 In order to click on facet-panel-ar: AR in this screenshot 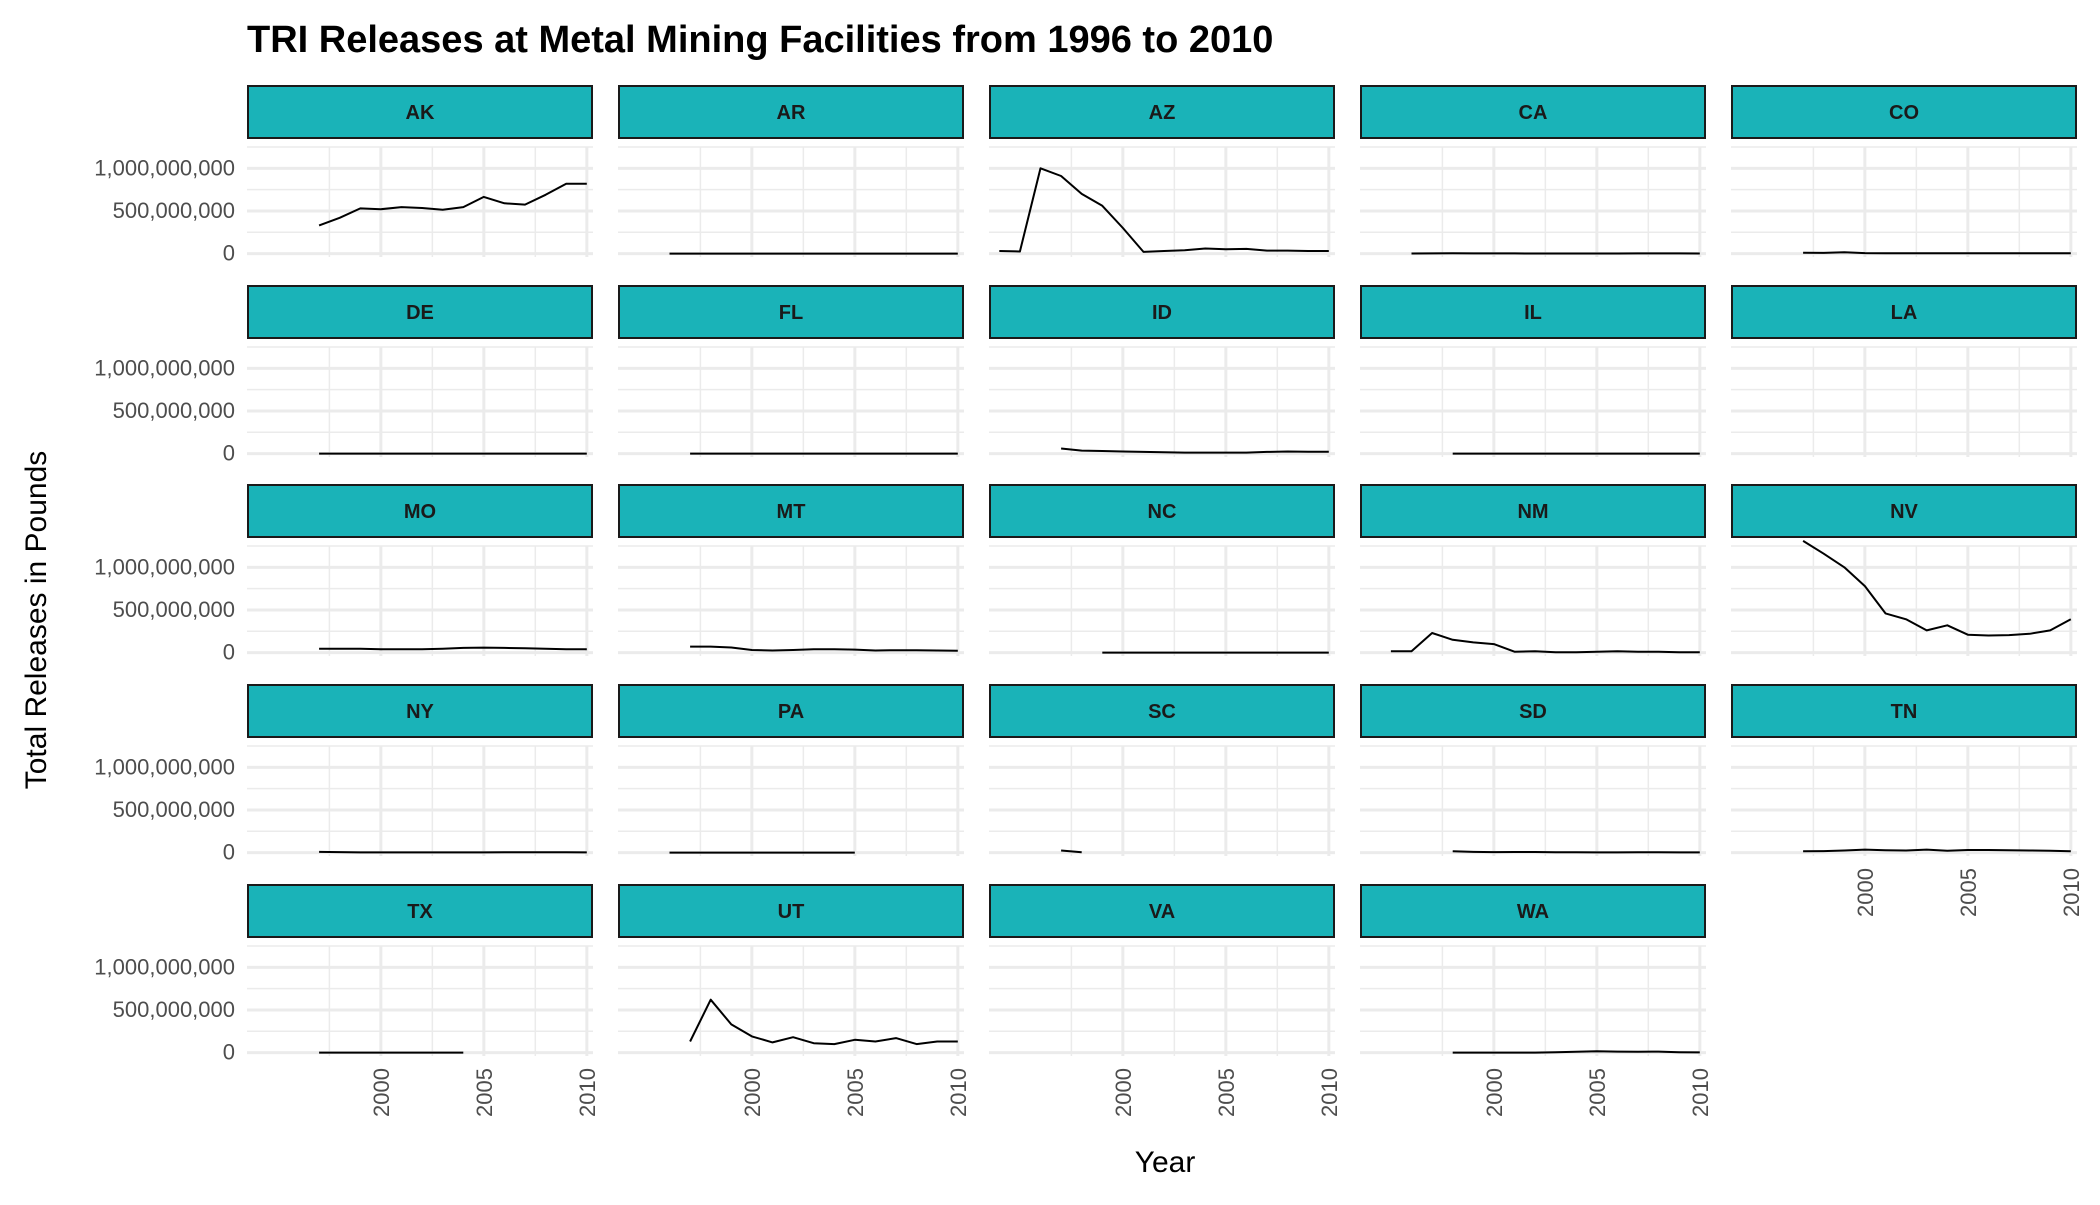, I will do `click(791, 171)`.